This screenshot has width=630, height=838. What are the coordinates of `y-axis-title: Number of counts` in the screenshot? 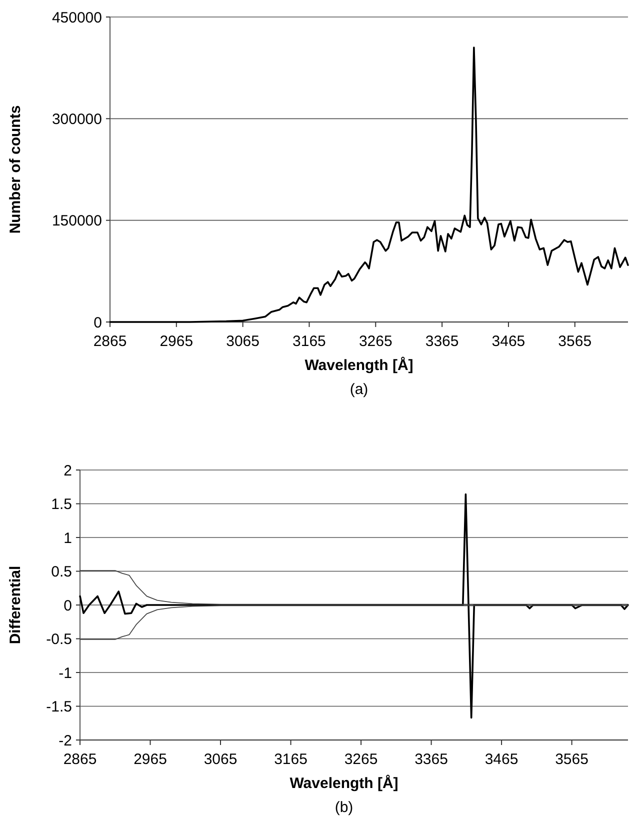 It's located at (15, 169).